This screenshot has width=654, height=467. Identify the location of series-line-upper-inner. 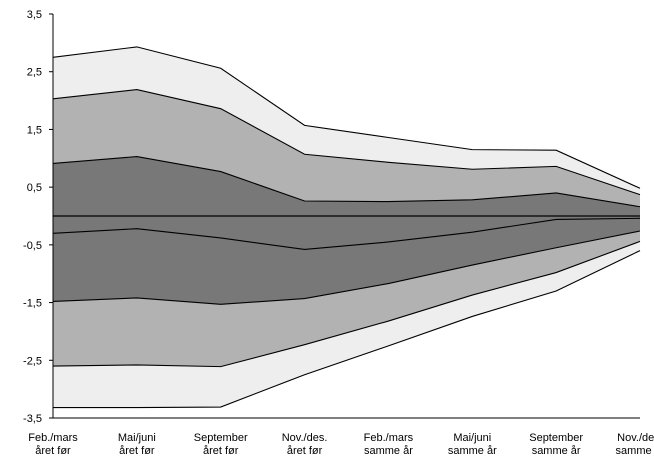
(346, 182).